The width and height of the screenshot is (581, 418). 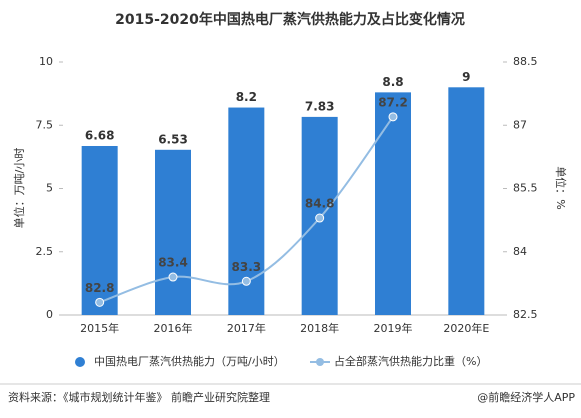 I want to click on legend-label: 占全部蒸汽供热能力比重（%）, so click(x=410, y=361).